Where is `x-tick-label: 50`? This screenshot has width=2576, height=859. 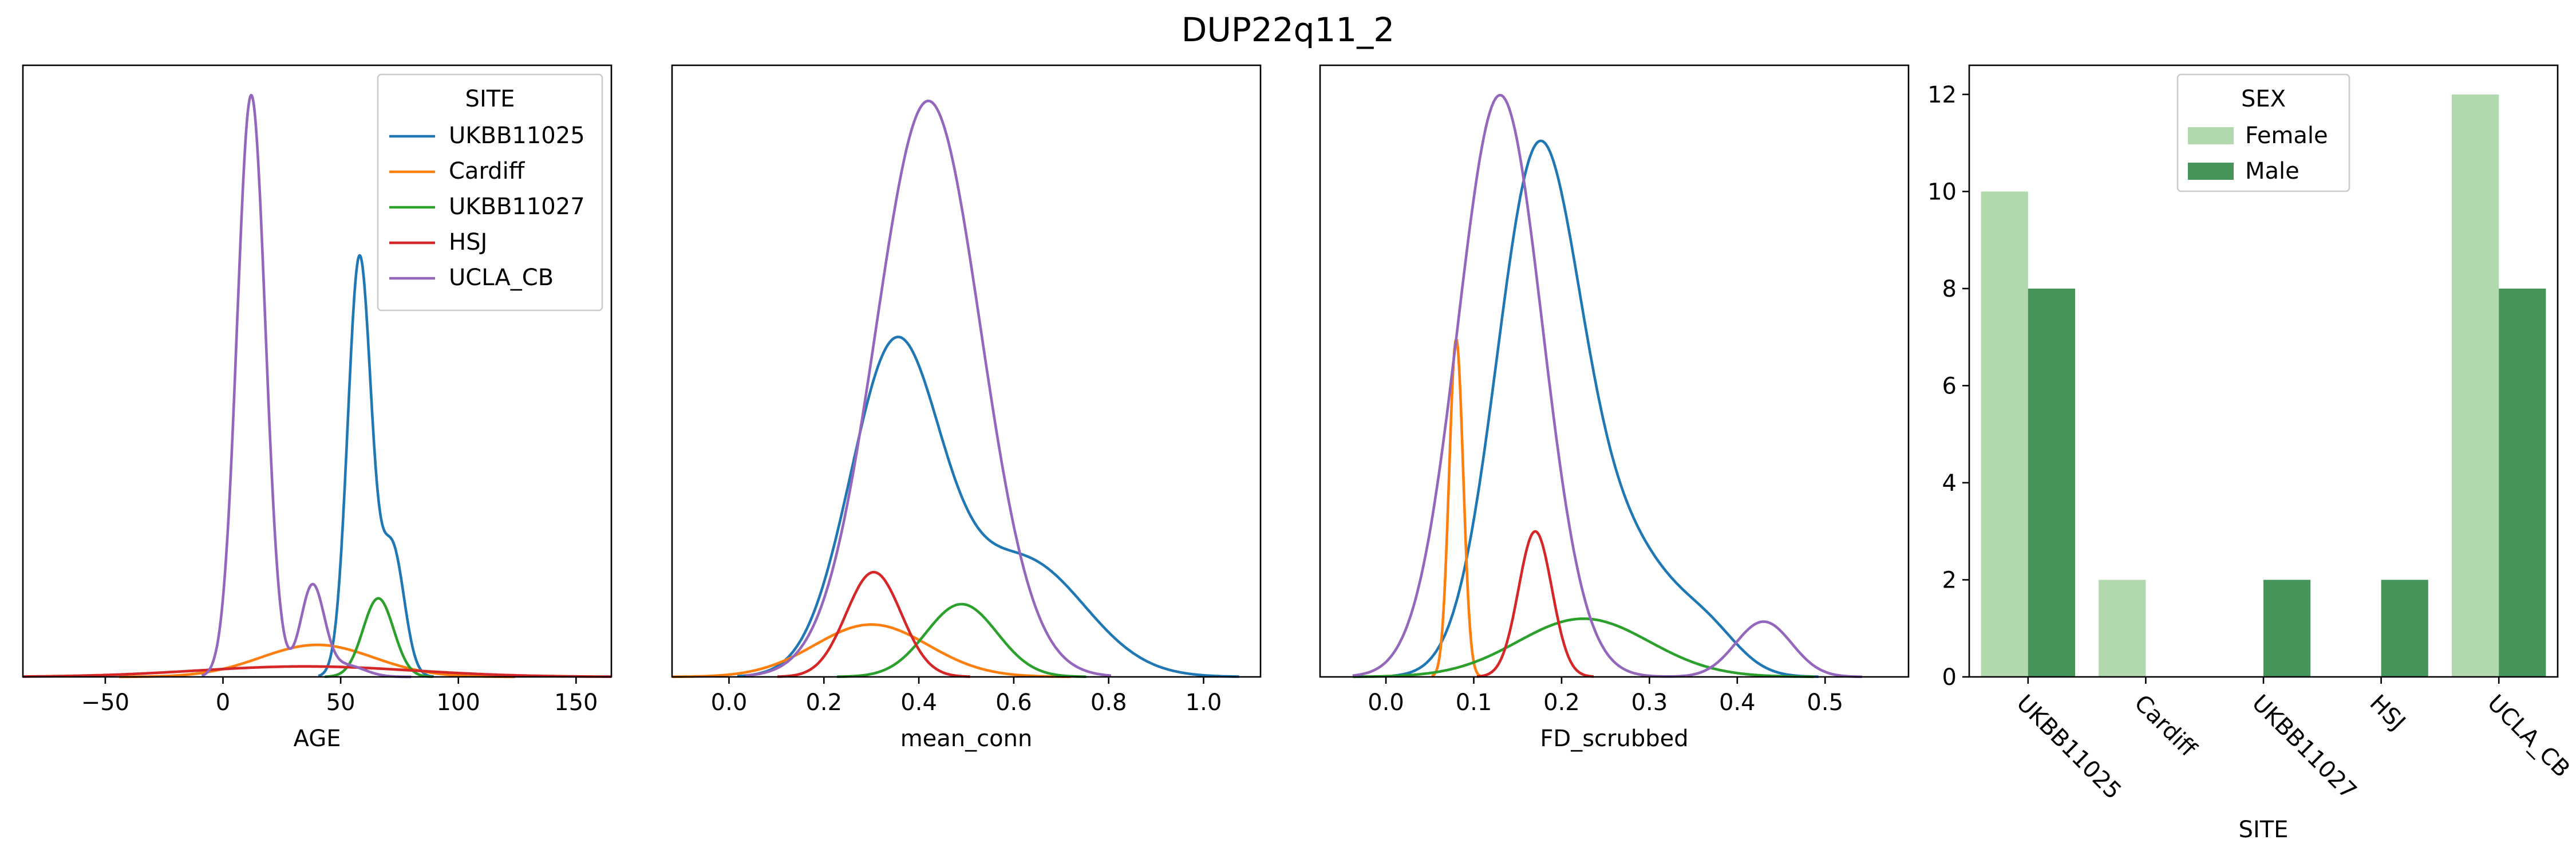
x-tick-label: 50 is located at coordinates (340, 702).